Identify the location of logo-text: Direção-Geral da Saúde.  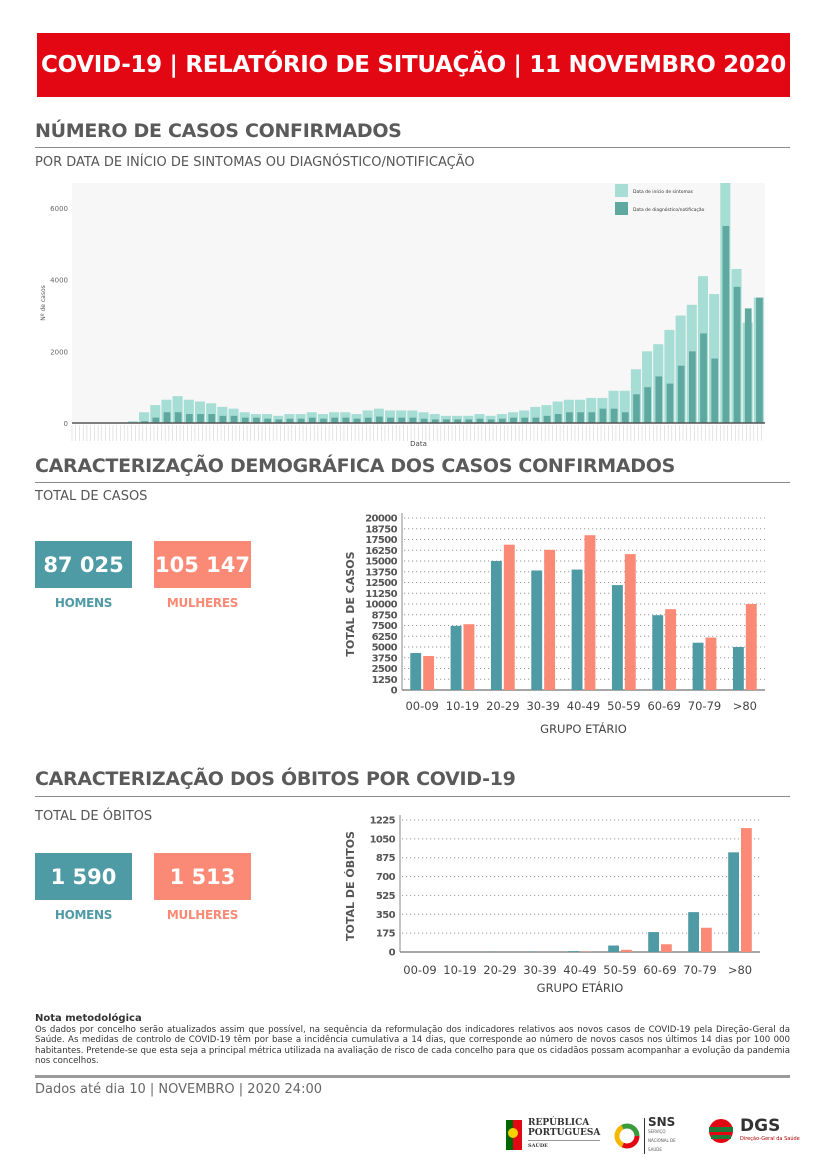
(770, 1139).